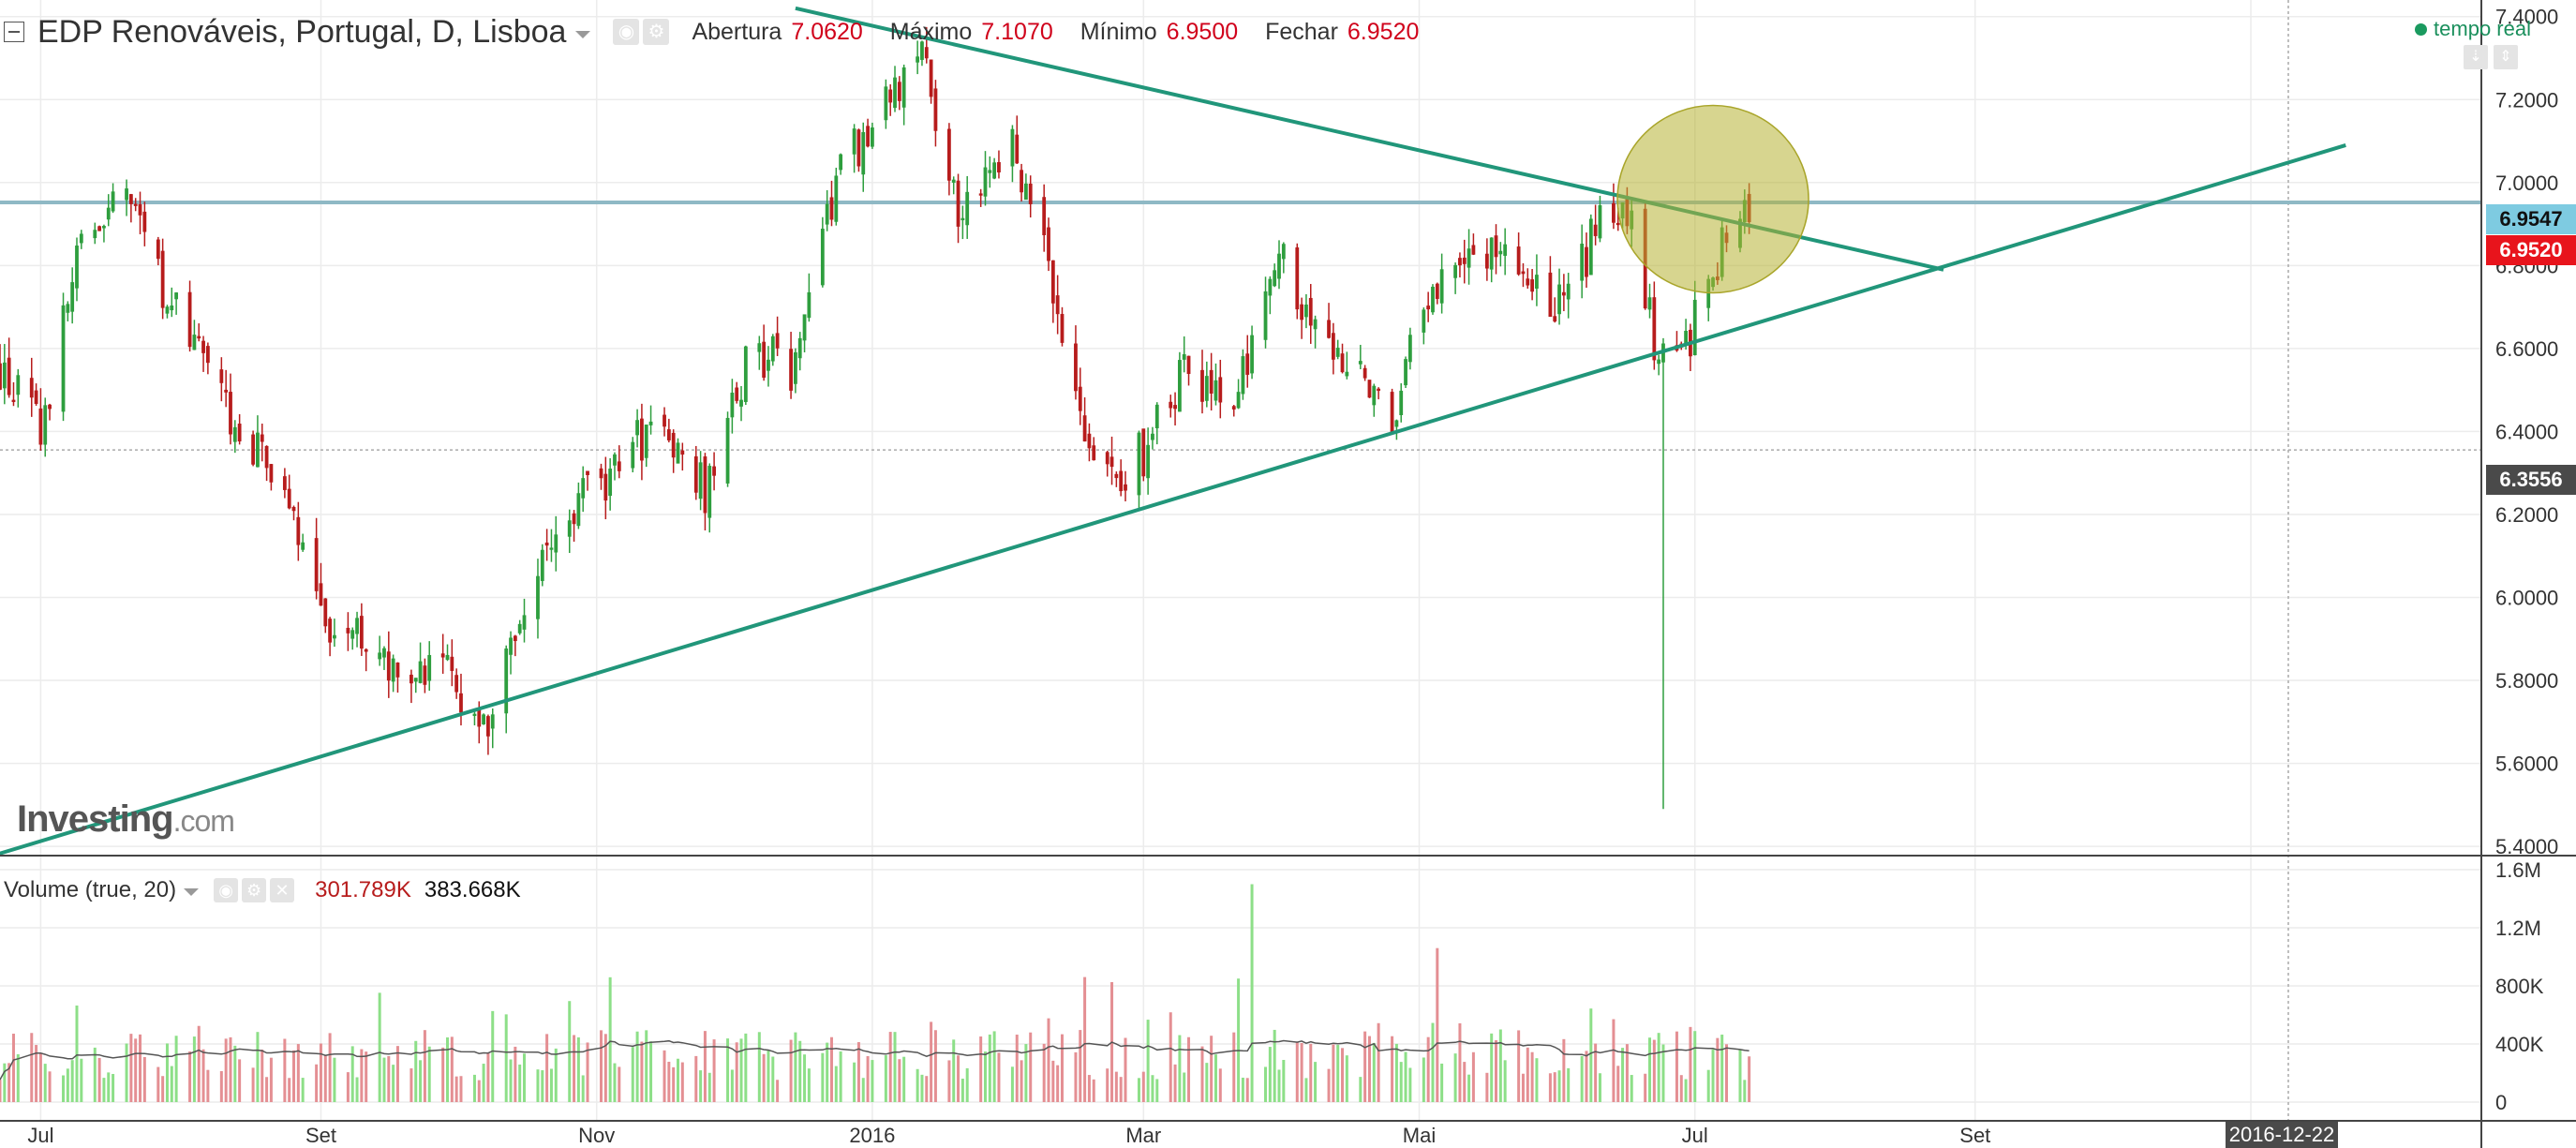 Image resolution: width=2576 pixels, height=1148 pixels. What do you see at coordinates (282, 890) in the screenshot?
I see `close-icon: ✕` at bounding box center [282, 890].